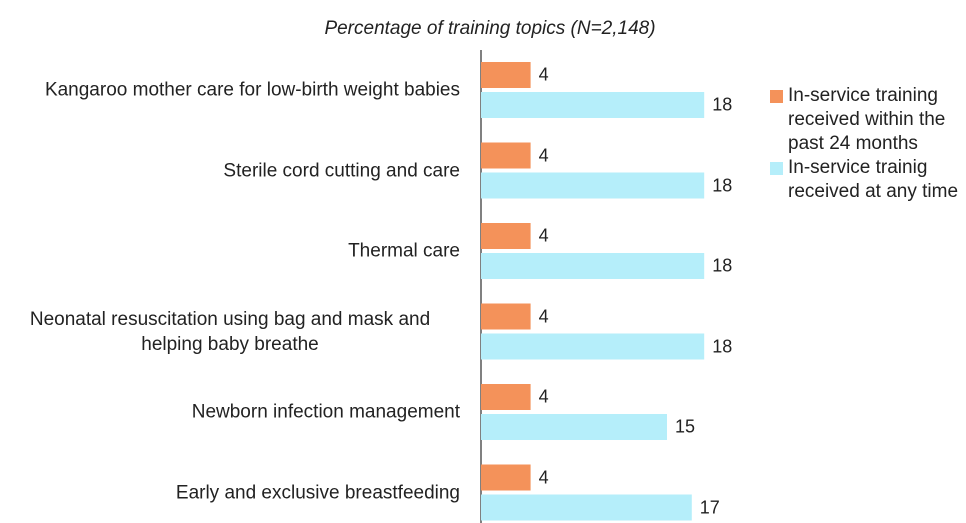 Image resolution: width=966 pixels, height=523 pixels. What do you see at coordinates (341, 170) in the screenshot?
I see `category-label: Sterile cord cutting and care` at bounding box center [341, 170].